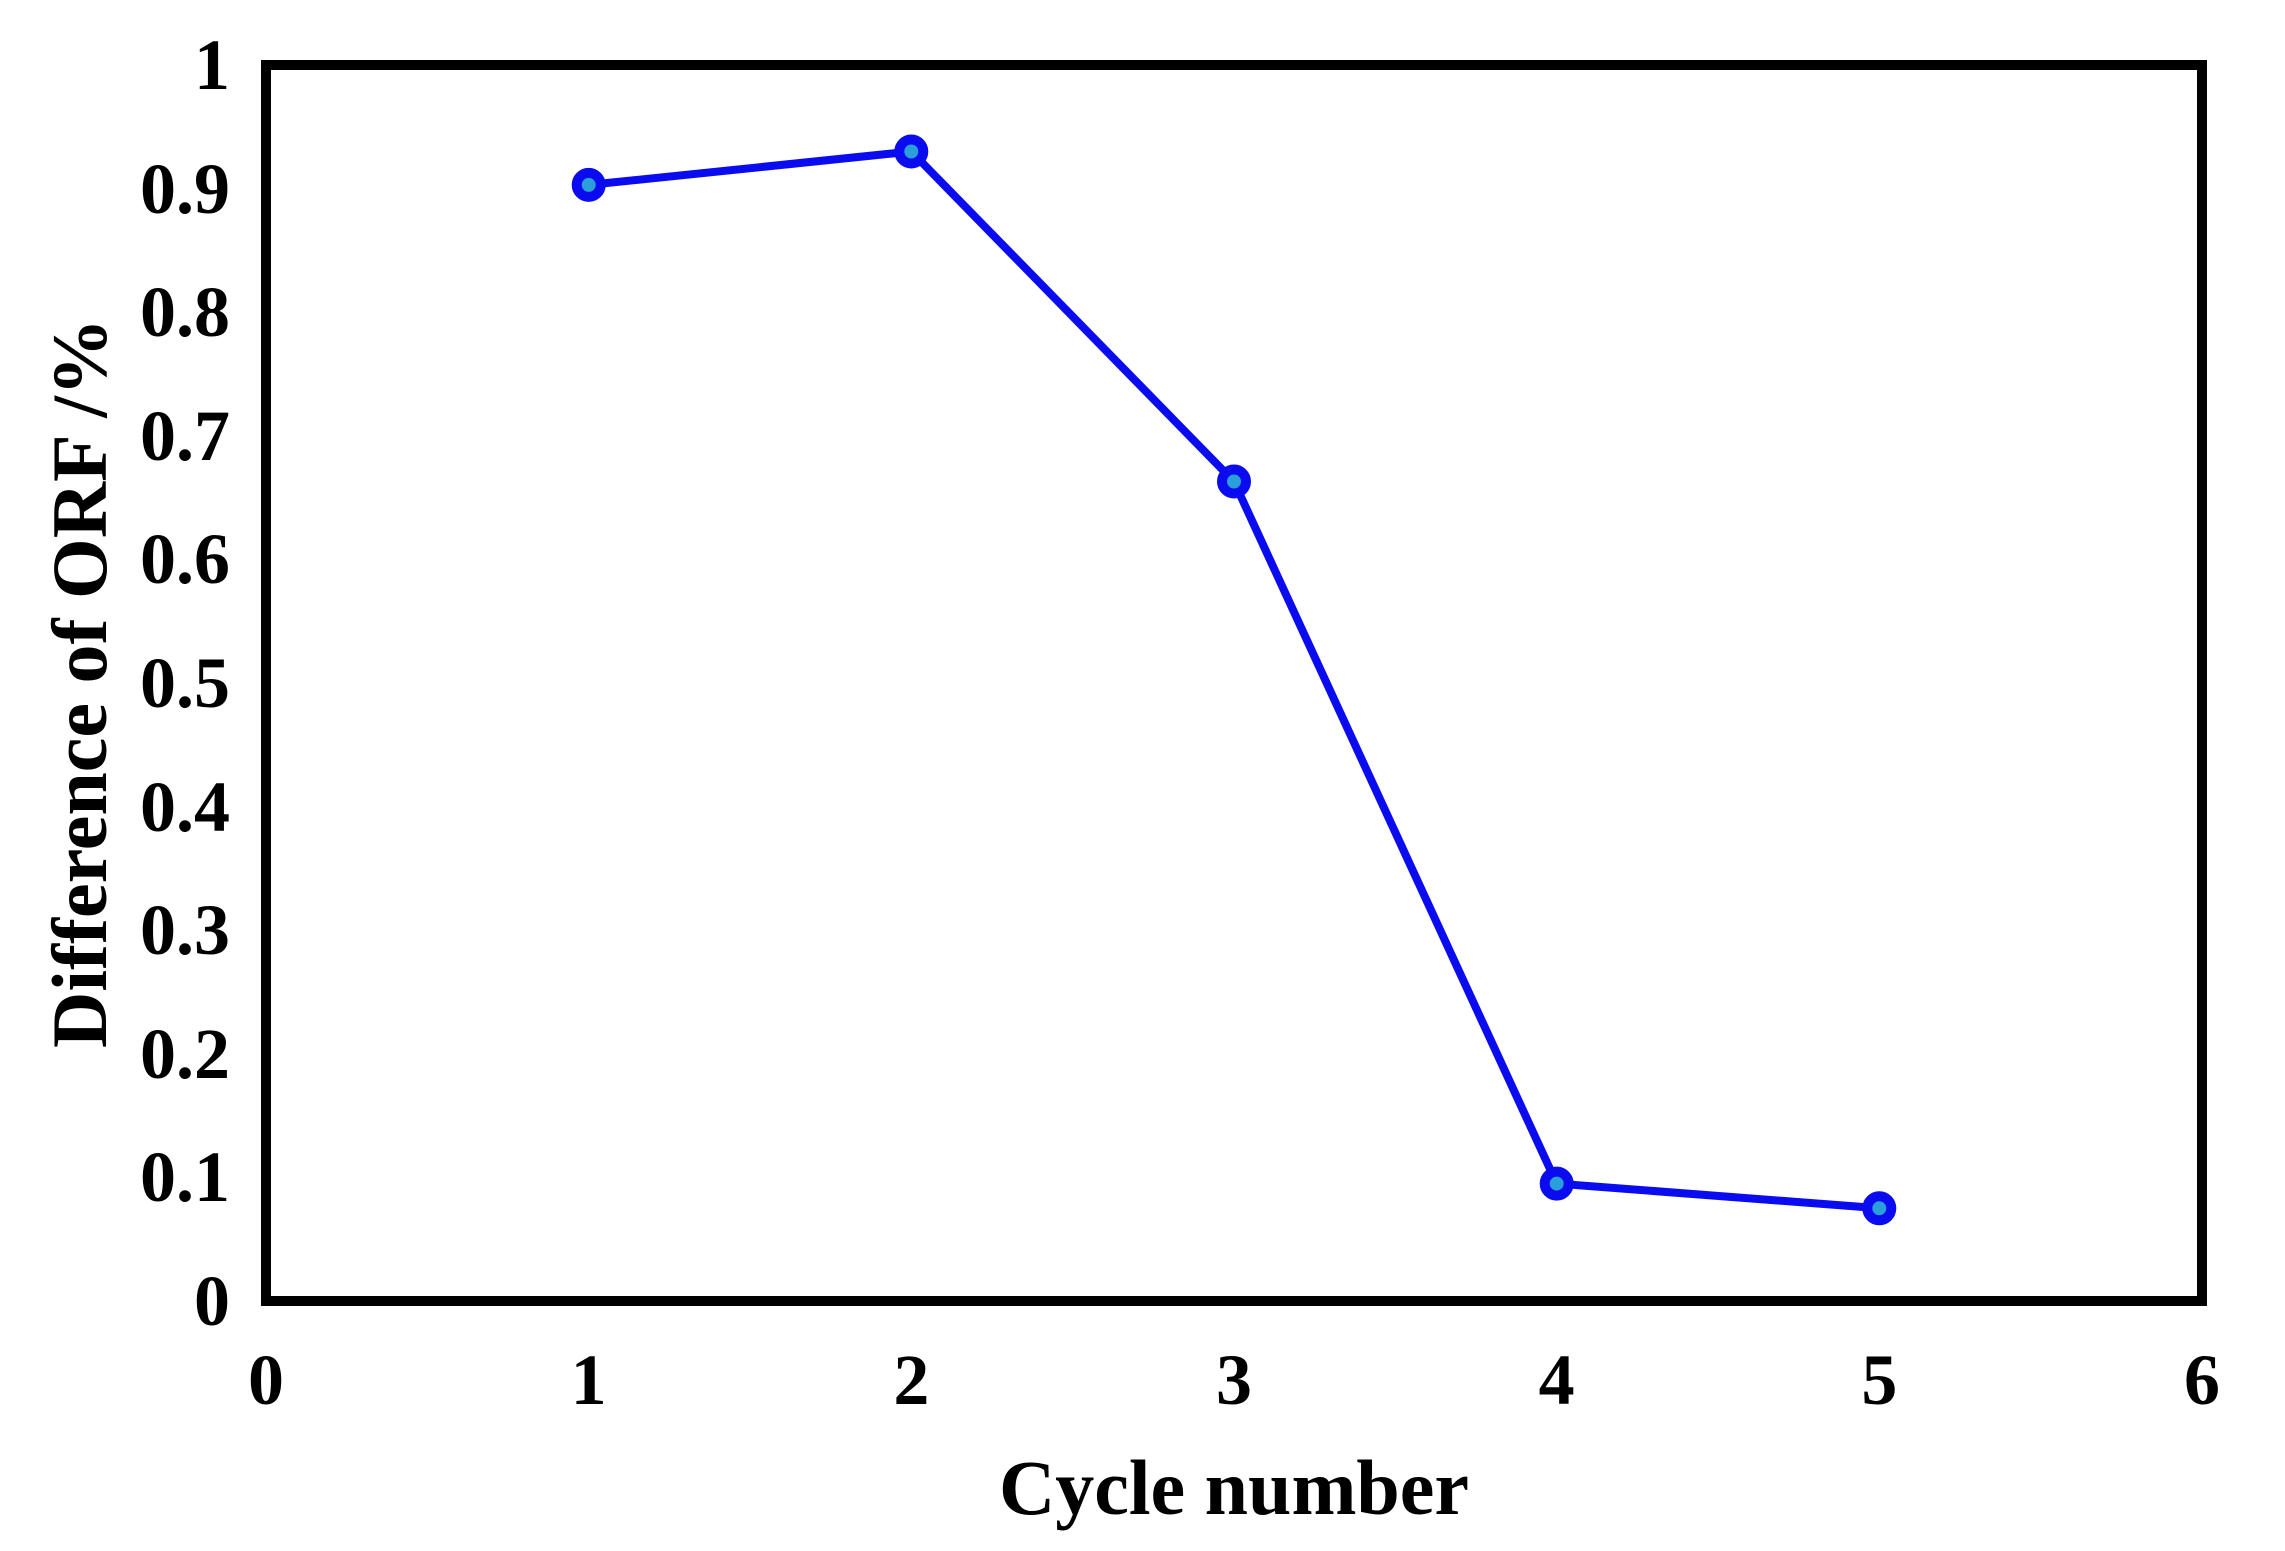 Image resolution: width=2285 pixels, height=1551 pixels. What do you see at coordinates (266, 1380) in the screenshot?
I see `x-tick-label: 0` at bounding box center [266, 1380].